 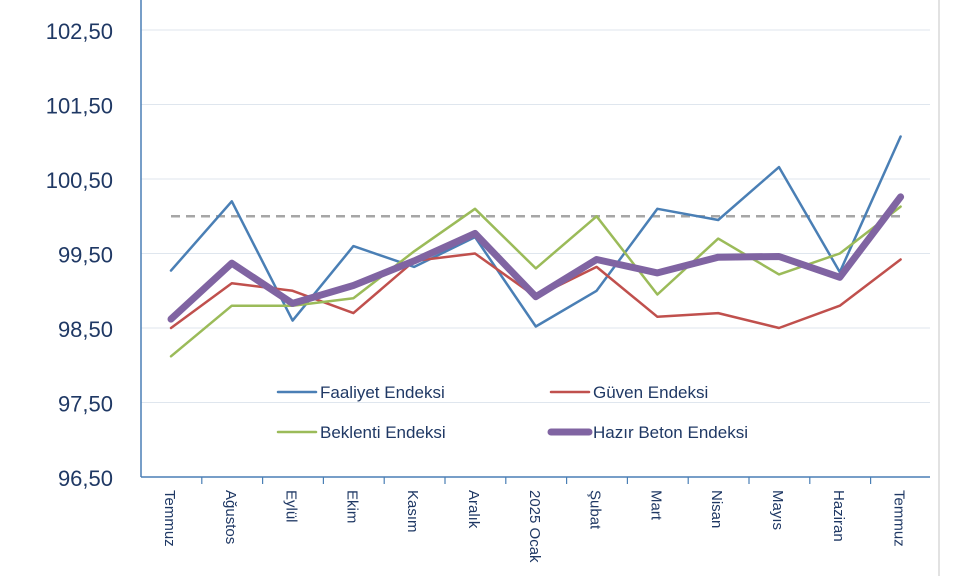 What do you see at coordinates (351, 506) in the screenshot?
I see `x-tick-label: Ekim` at bounding box center [351, 506].